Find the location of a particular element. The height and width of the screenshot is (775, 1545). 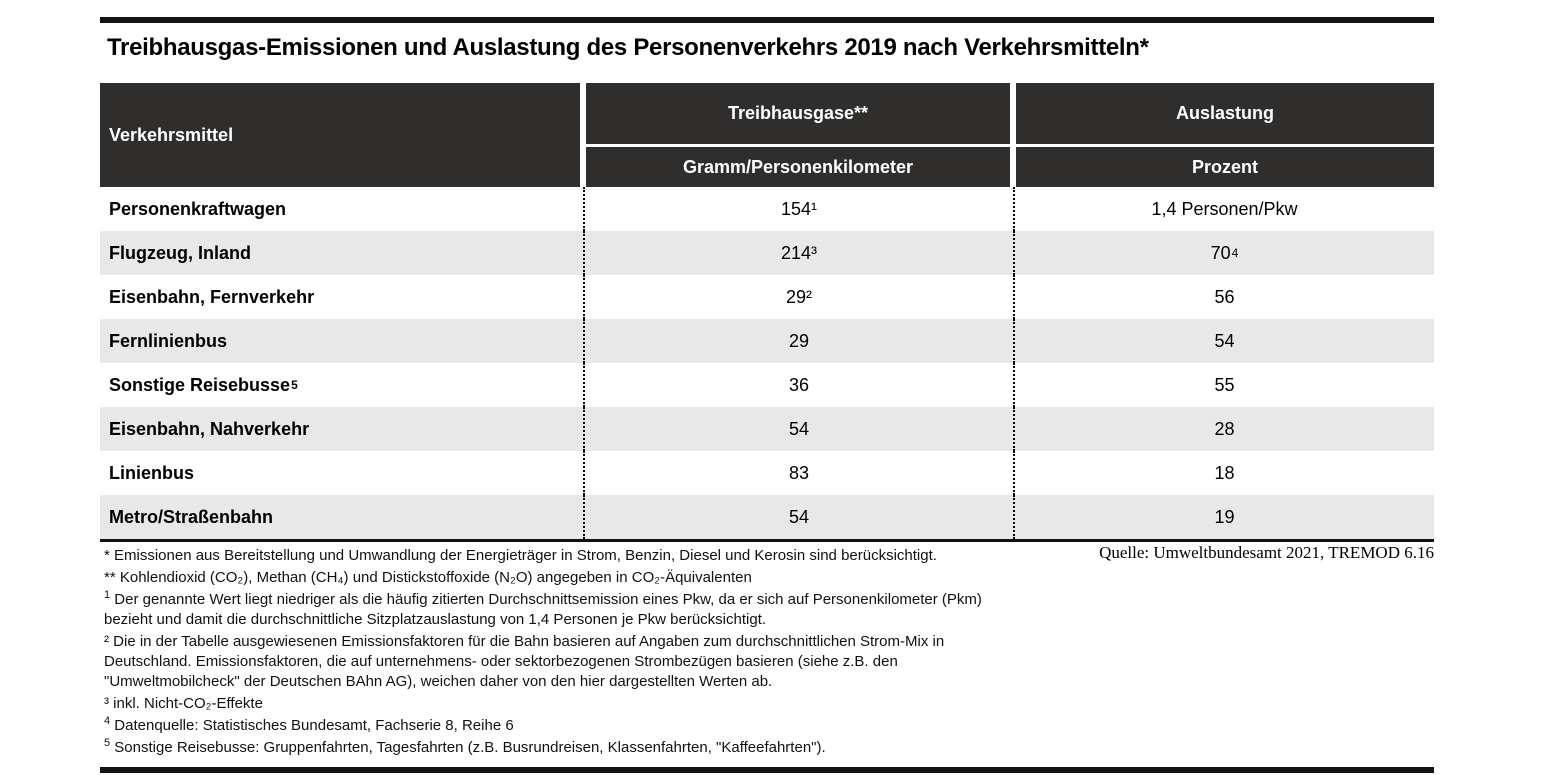

footnote-marker: 1 is located at coordinates (107, 595).